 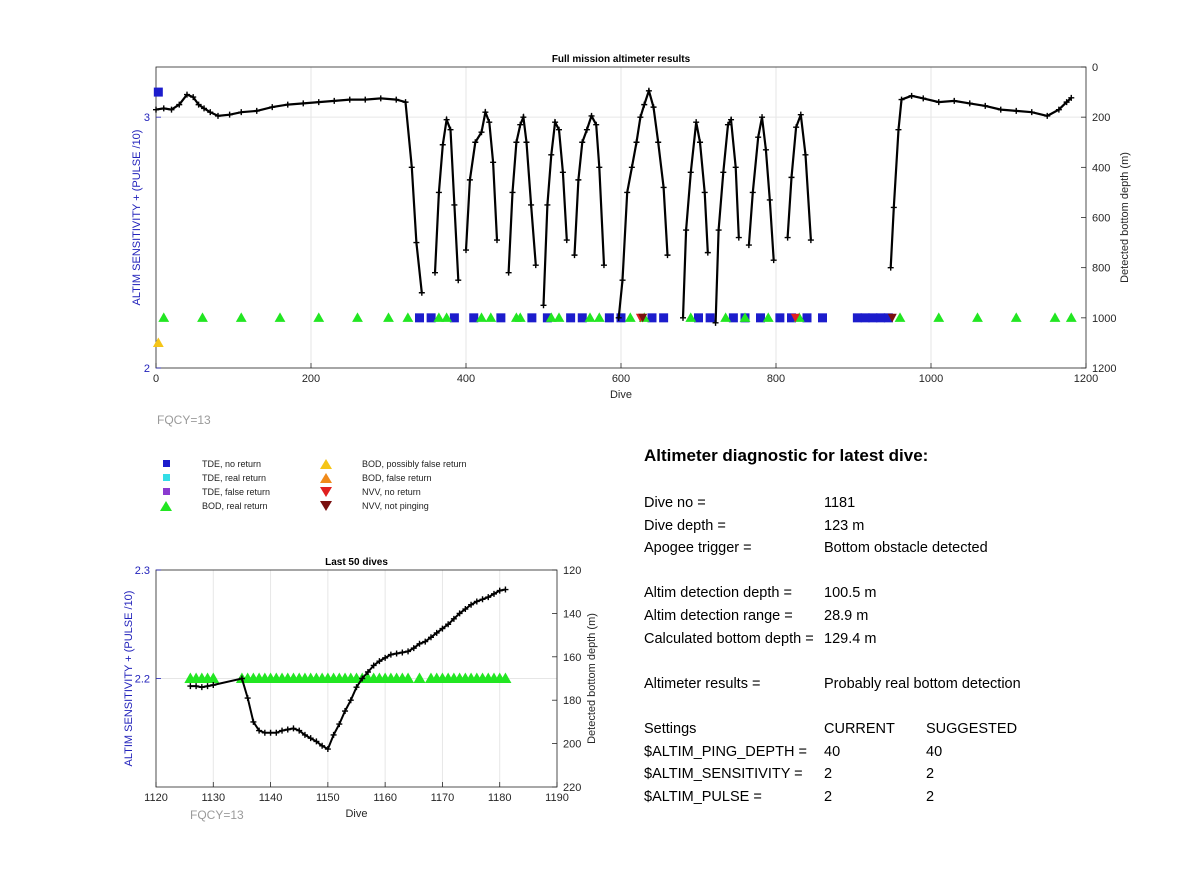 What do you see at coordinates (718, 593) in the screenshot?
I see `diag-key: Altim detection depth =` at bounding box center [718, 593].